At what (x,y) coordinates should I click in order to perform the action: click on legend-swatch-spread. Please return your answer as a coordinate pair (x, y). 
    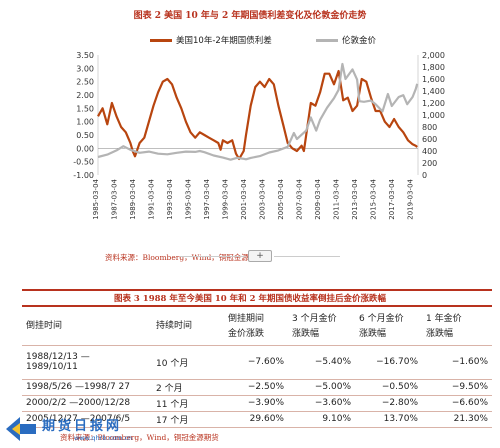
    Looking at the image, I should click on (161, 40).